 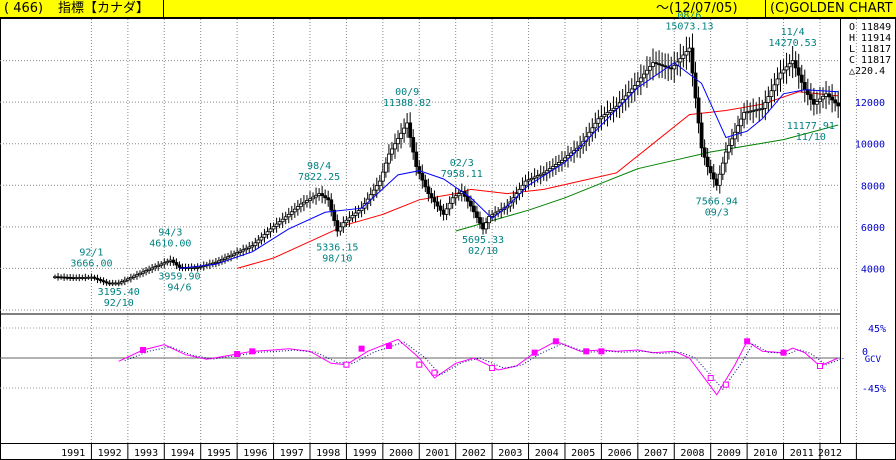 I want to click on annotation-line: 00/9, so click(x=407, y=92).